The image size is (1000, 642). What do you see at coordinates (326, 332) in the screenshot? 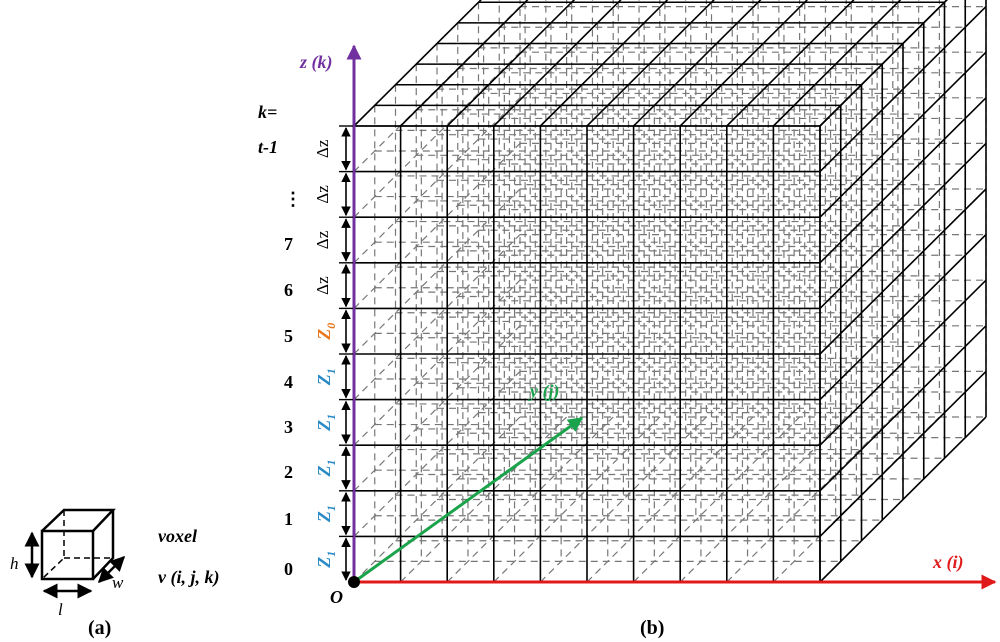
I see `z0-label: Z0` at bounding box center [326, 332].